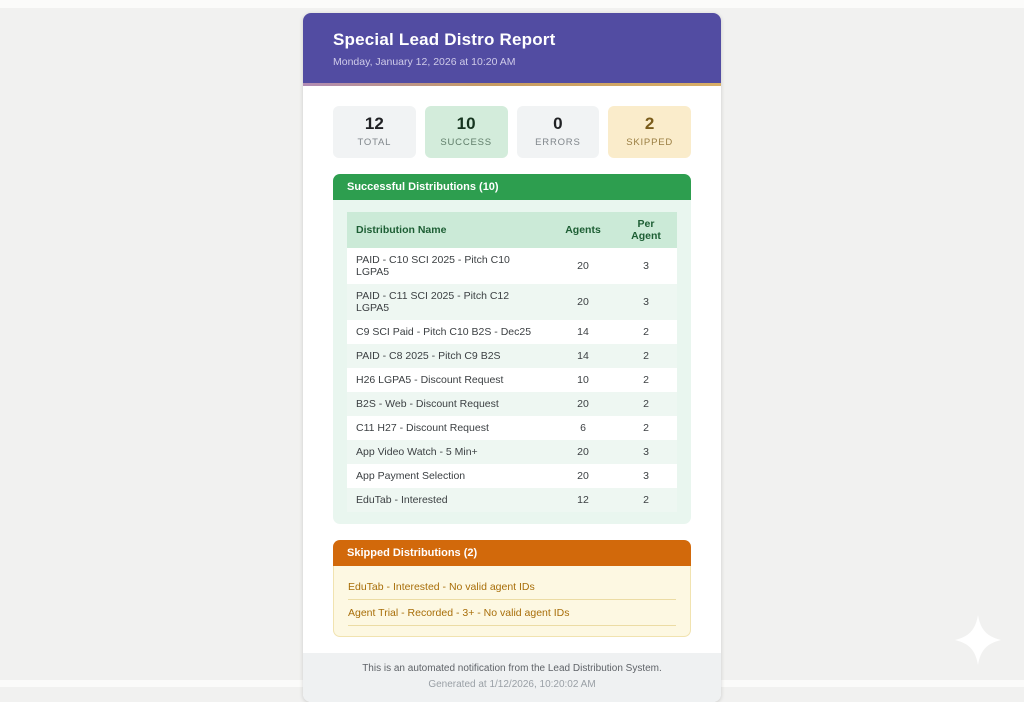 This screenshot has width=1024, height=702. I want to click on cell-distribution-name: PAID - C10 SCI 2025 - Pitch C10 LGPA5, so click(433, 266).